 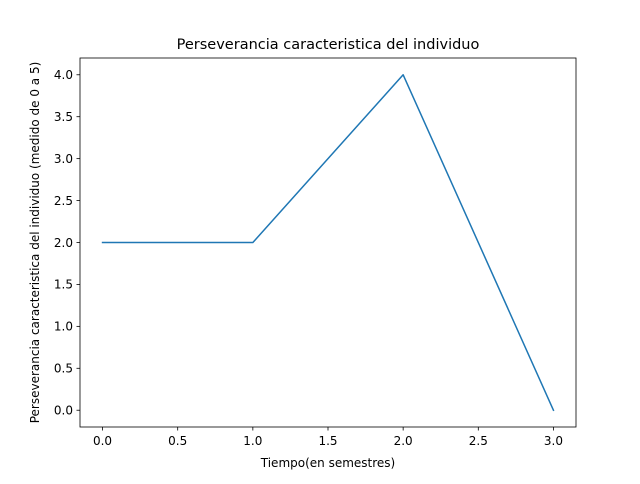 What do you see at coordinates (63, 159) in the screenshot?
I see `y-tick-label: 3.0` at bounding box center [63, 159].